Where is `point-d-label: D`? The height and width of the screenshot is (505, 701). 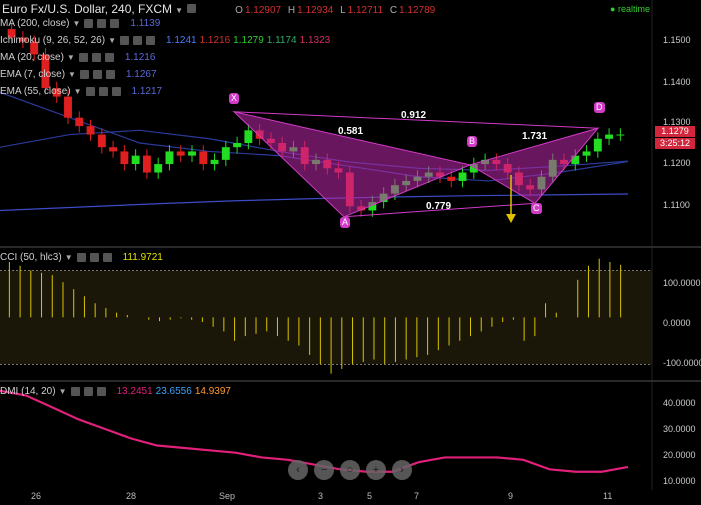 point-d-label: D is located at coordinates (599, 107).